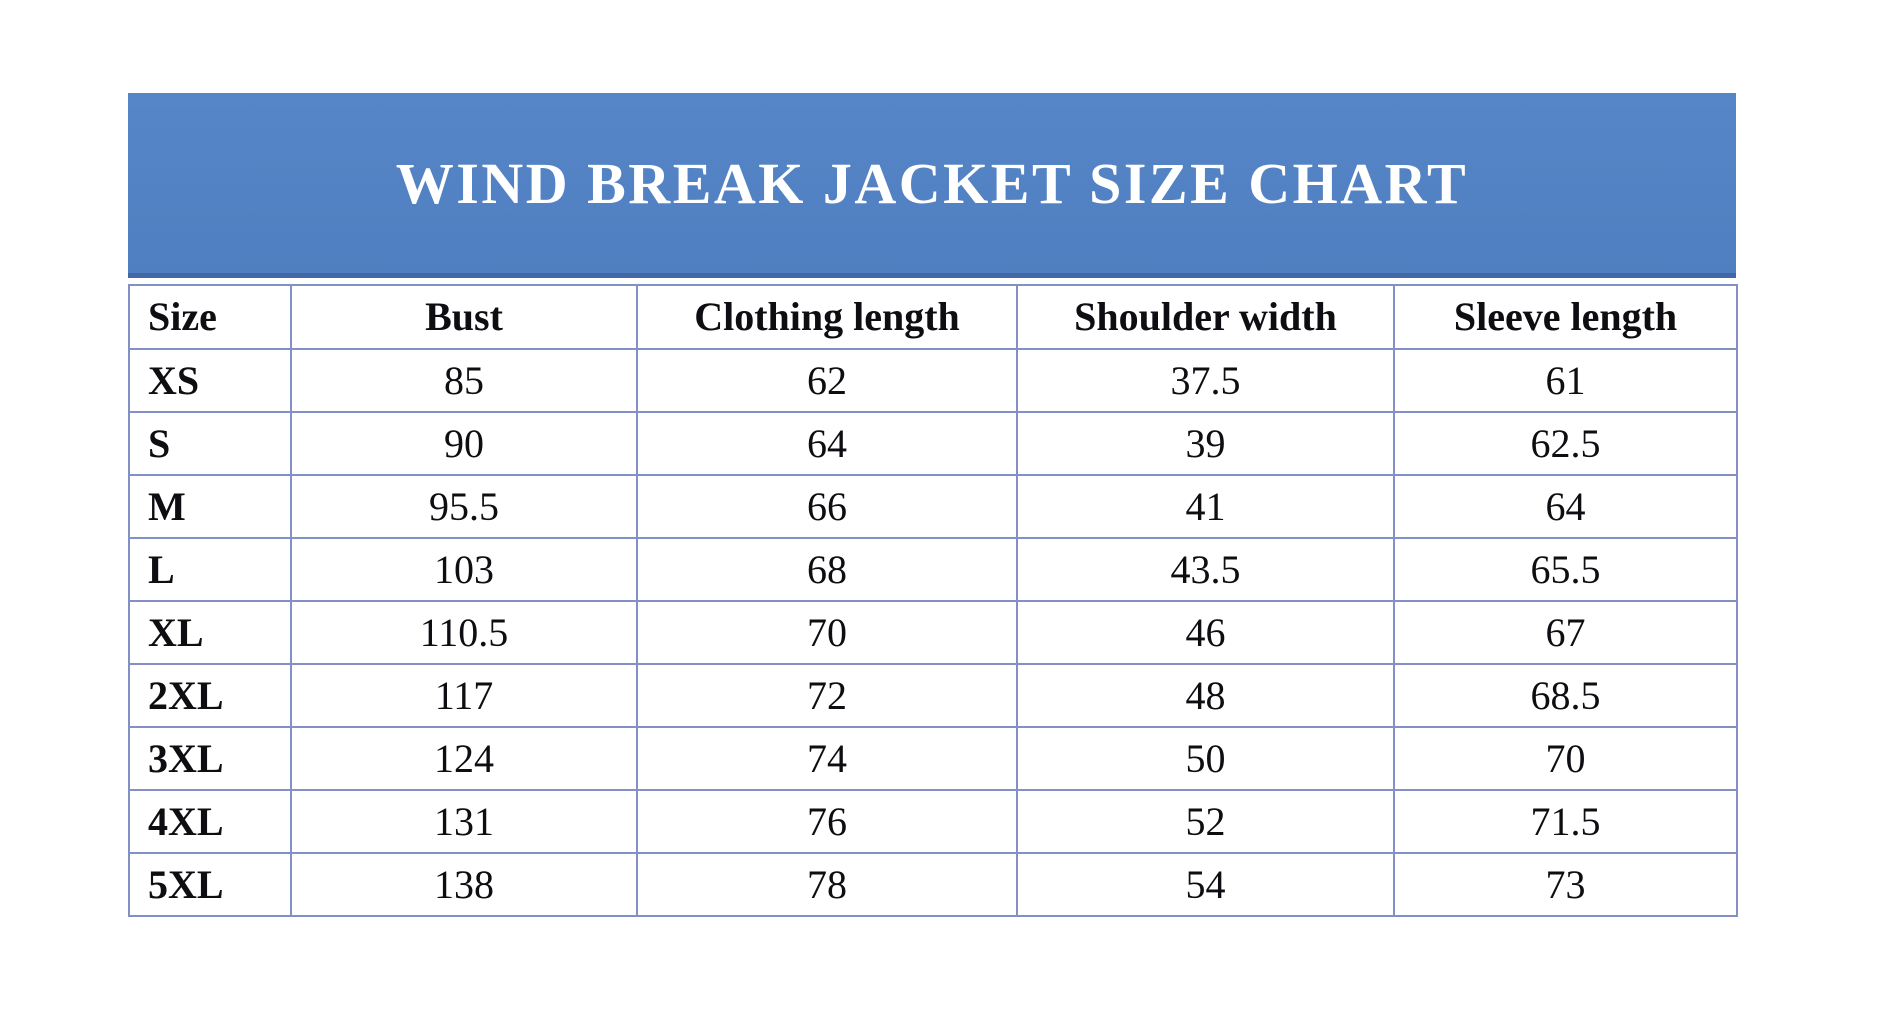 The height and width of the screenshot is (1020, 1890). I want to click on cell-sleeve-length: 68.5, so click(1565, 695).